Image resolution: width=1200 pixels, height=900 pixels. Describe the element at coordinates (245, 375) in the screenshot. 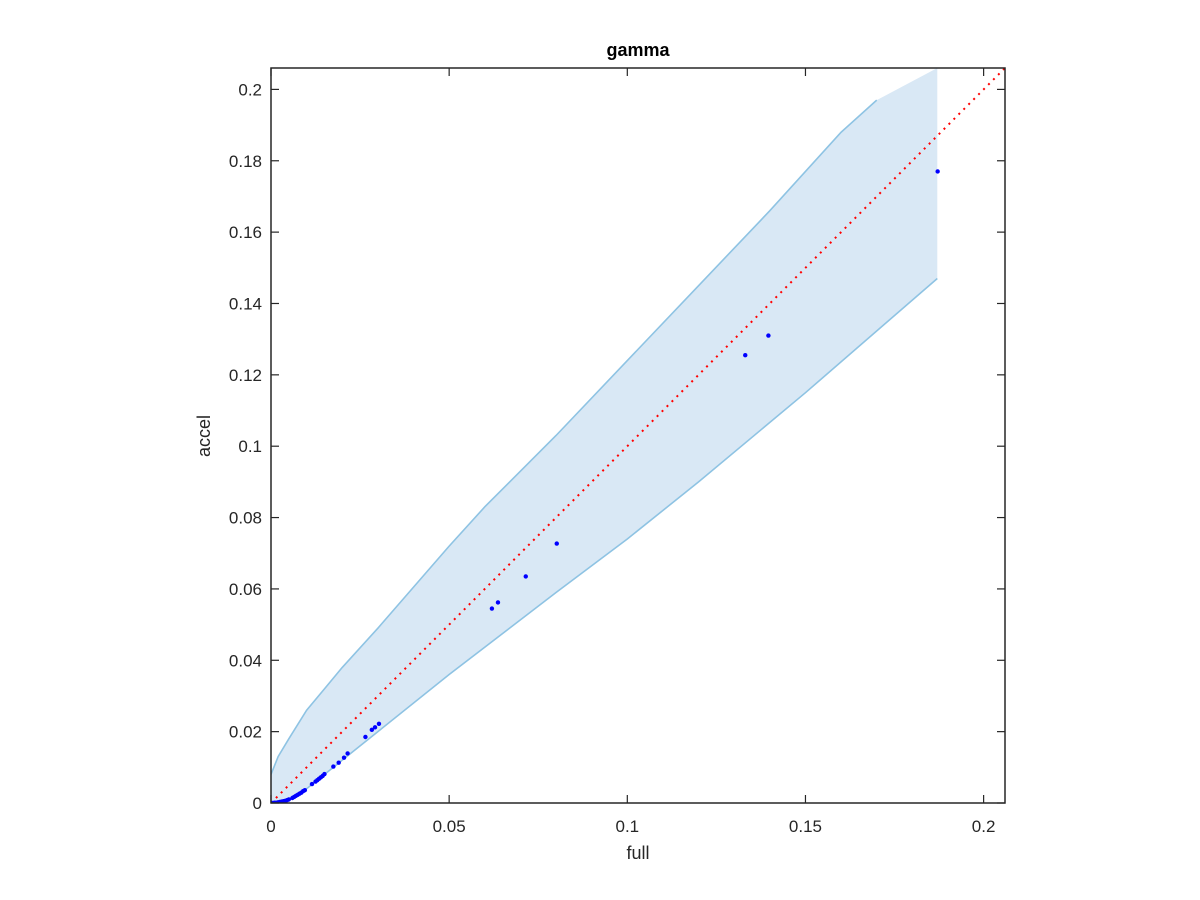

I see `y-tick-label: 0.12` at that location.